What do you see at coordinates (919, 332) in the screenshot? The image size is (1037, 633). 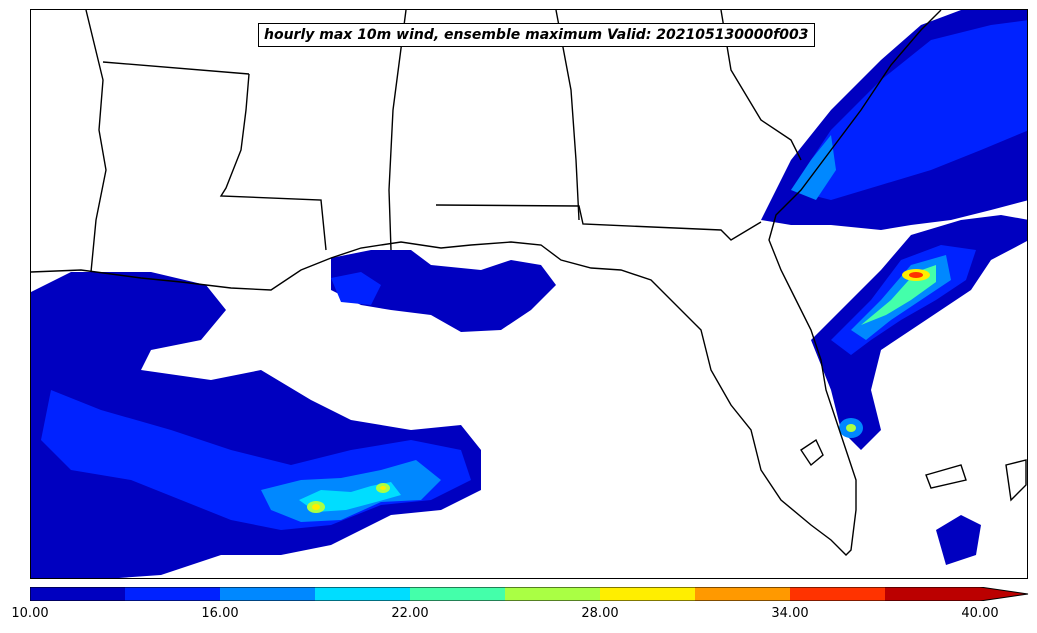 I see `wind-region-atlantic-south` at bounding box center [919, 332].